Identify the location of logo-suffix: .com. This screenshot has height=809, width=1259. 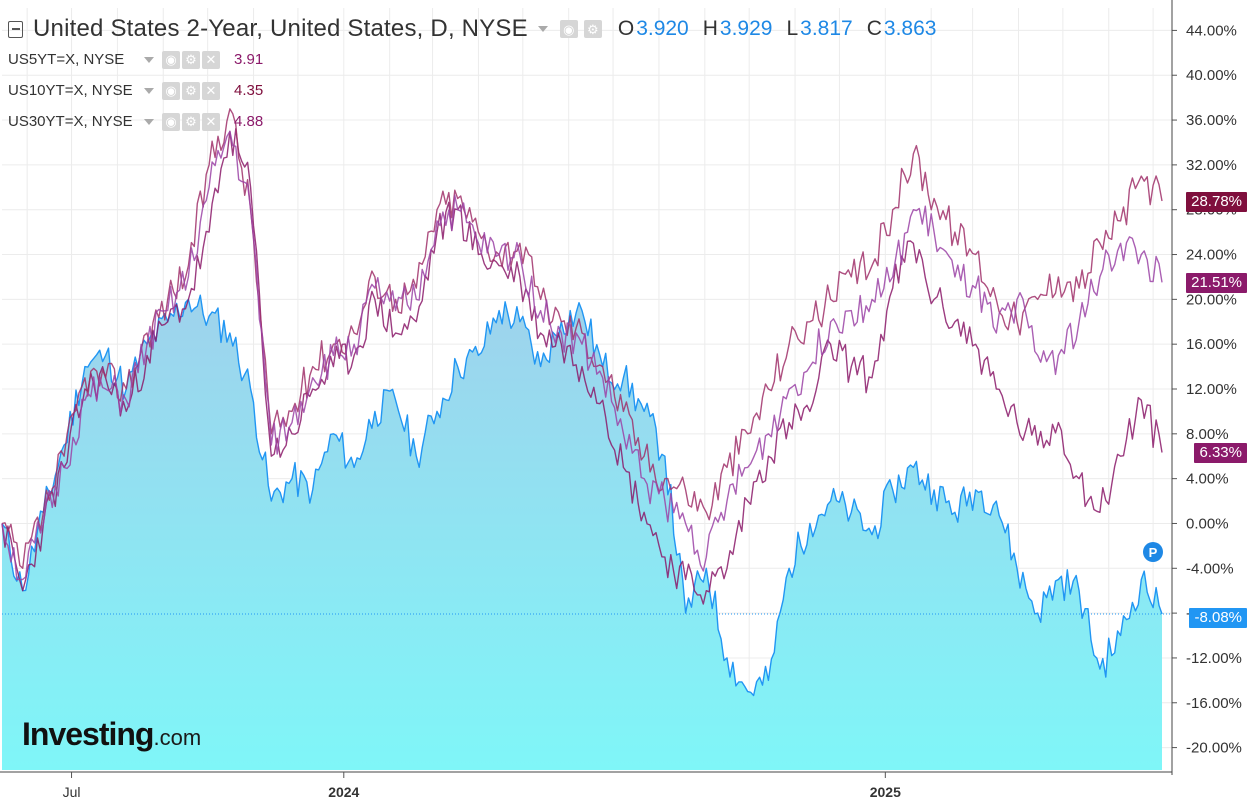
(177, 737).